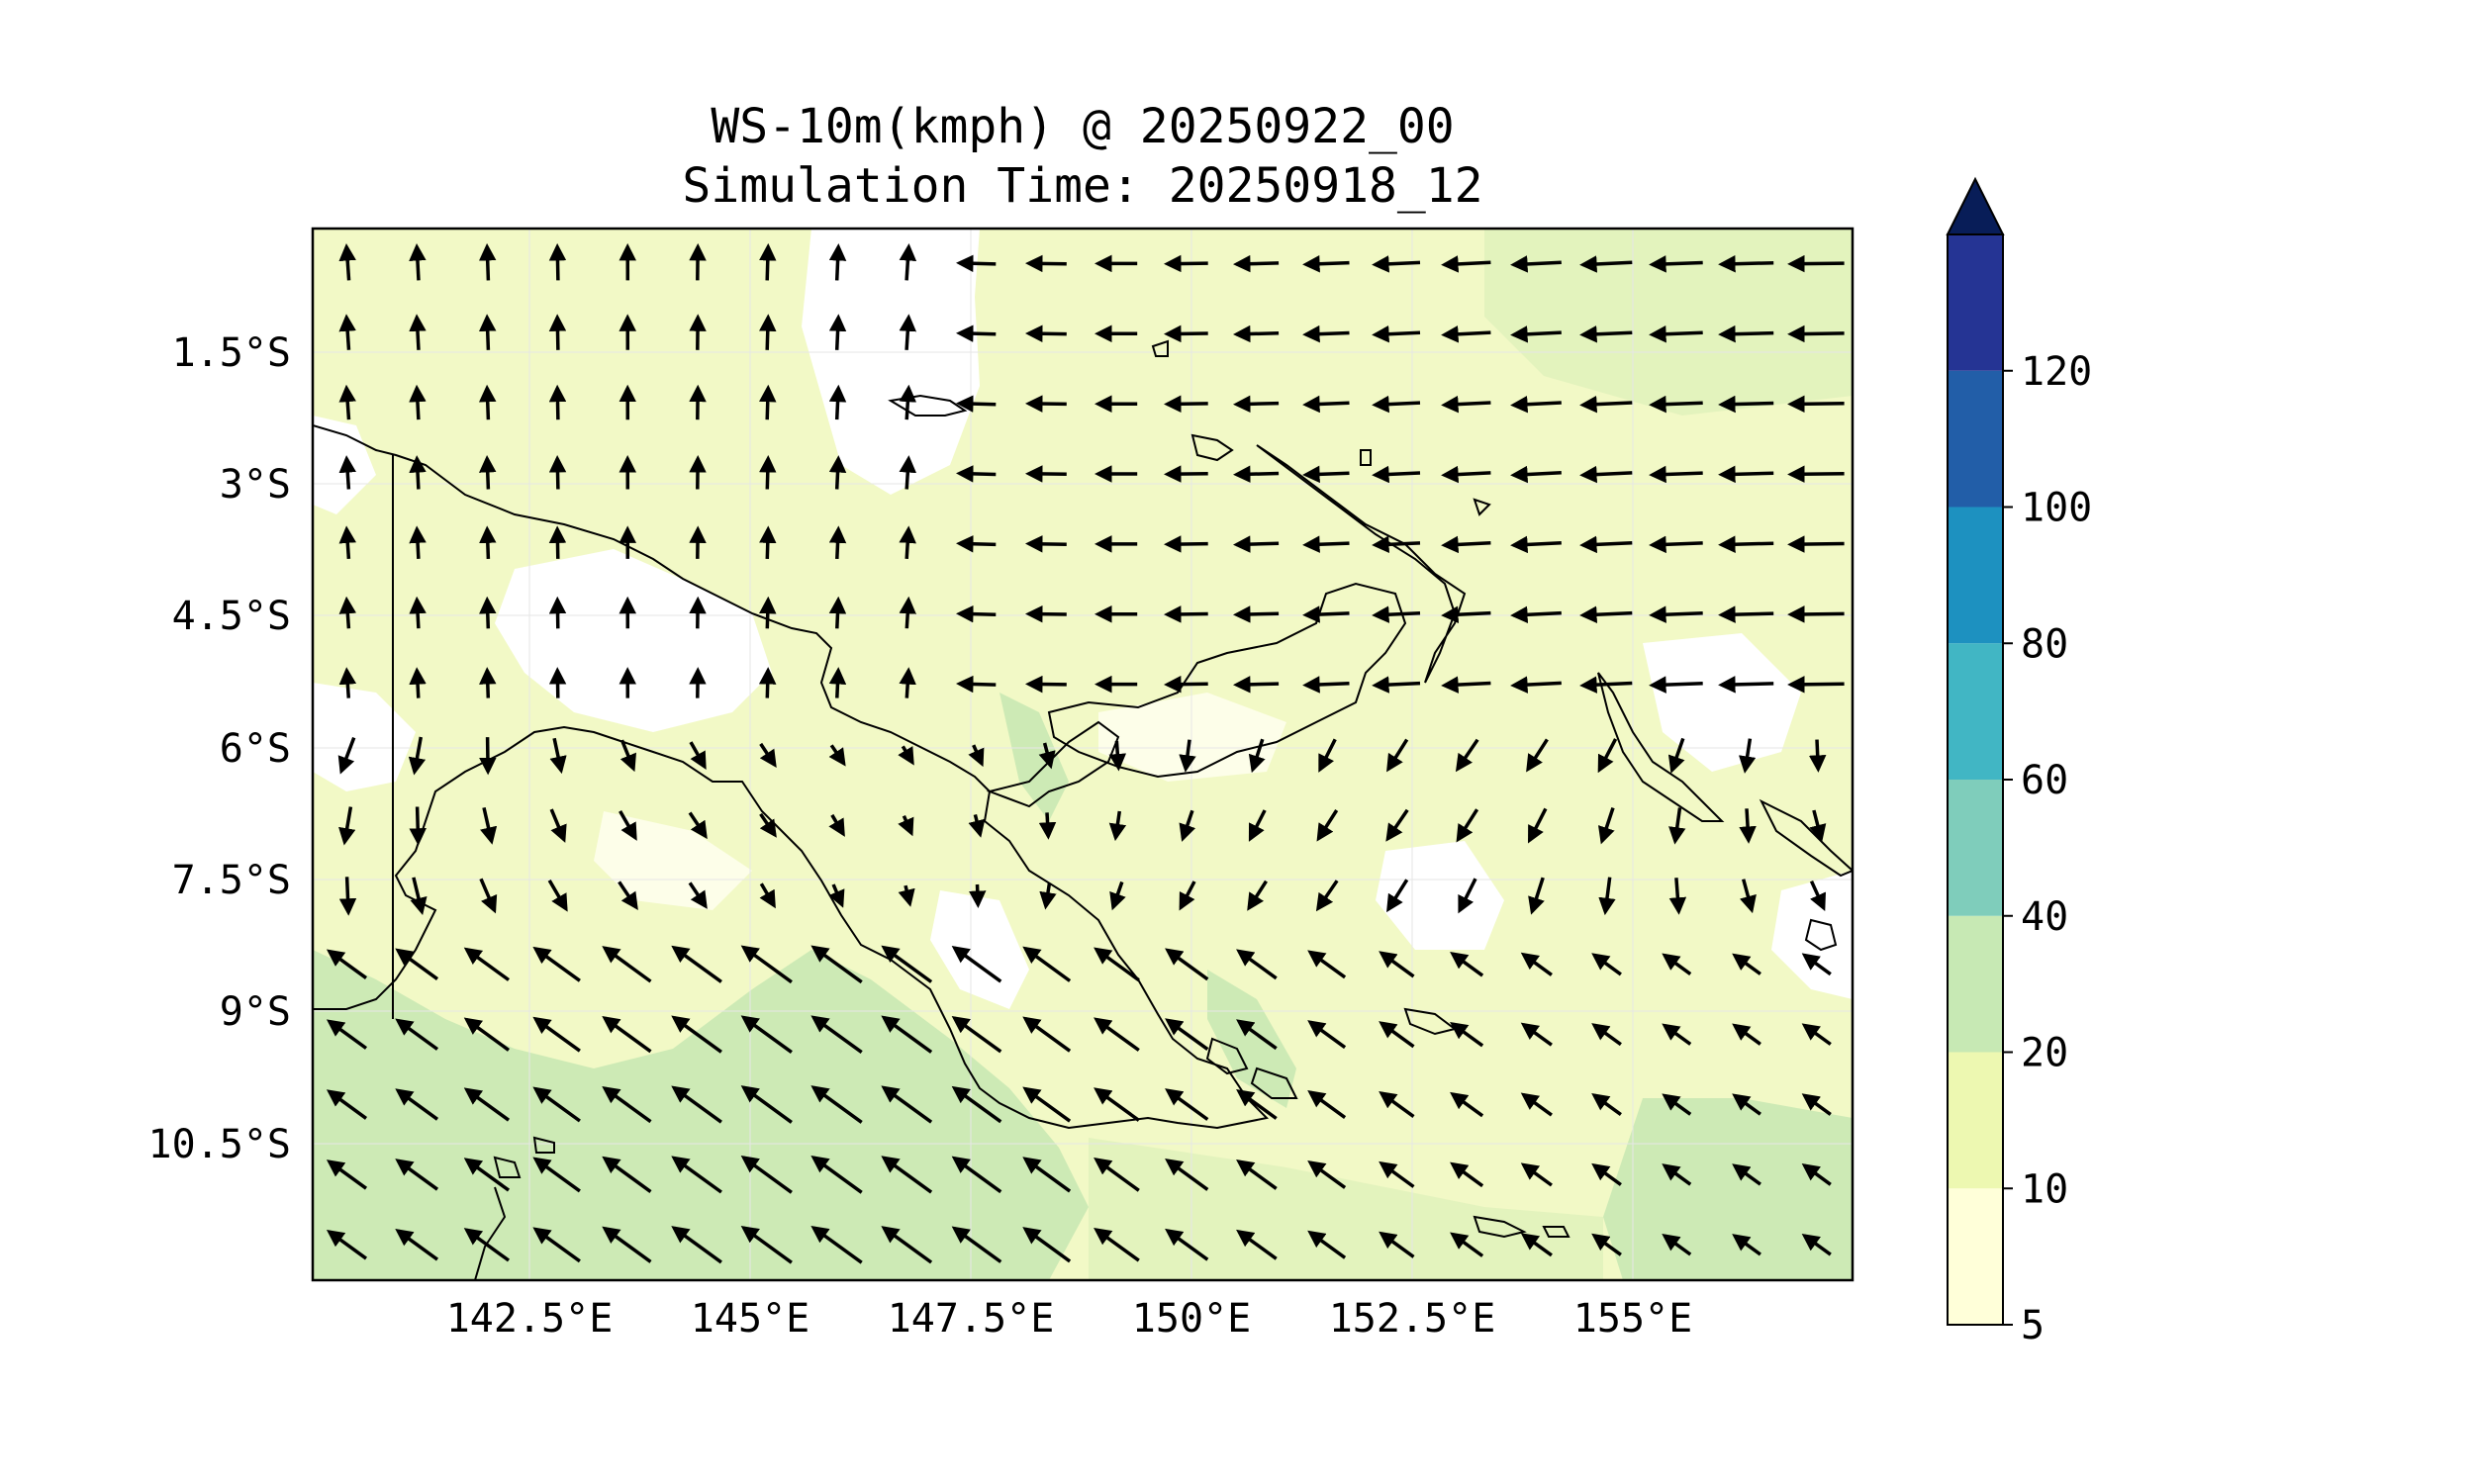 The height and width of the screenshot is (1484, 2474). What do you see at coordinates (1976, 1256) in the screenshot?
I see `colorbar-segment` at bounding box center [1976, 1256].